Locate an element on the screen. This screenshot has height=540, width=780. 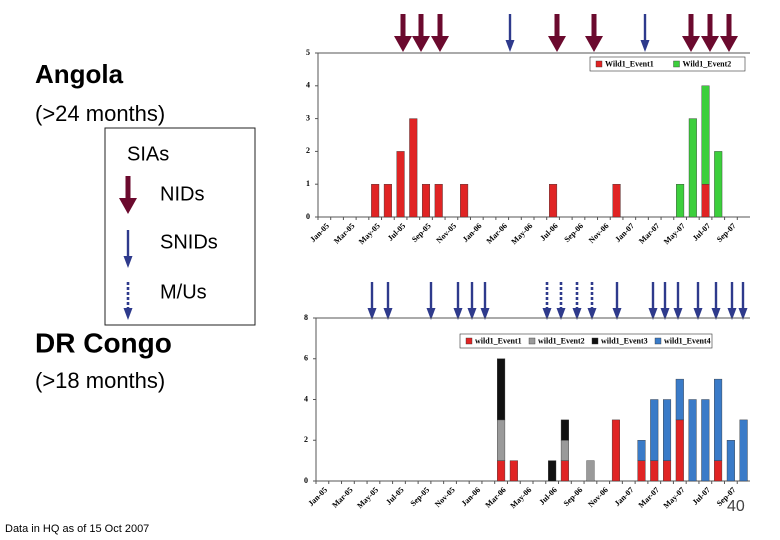
chart-title: Angola is located at coordinates (79, 74).